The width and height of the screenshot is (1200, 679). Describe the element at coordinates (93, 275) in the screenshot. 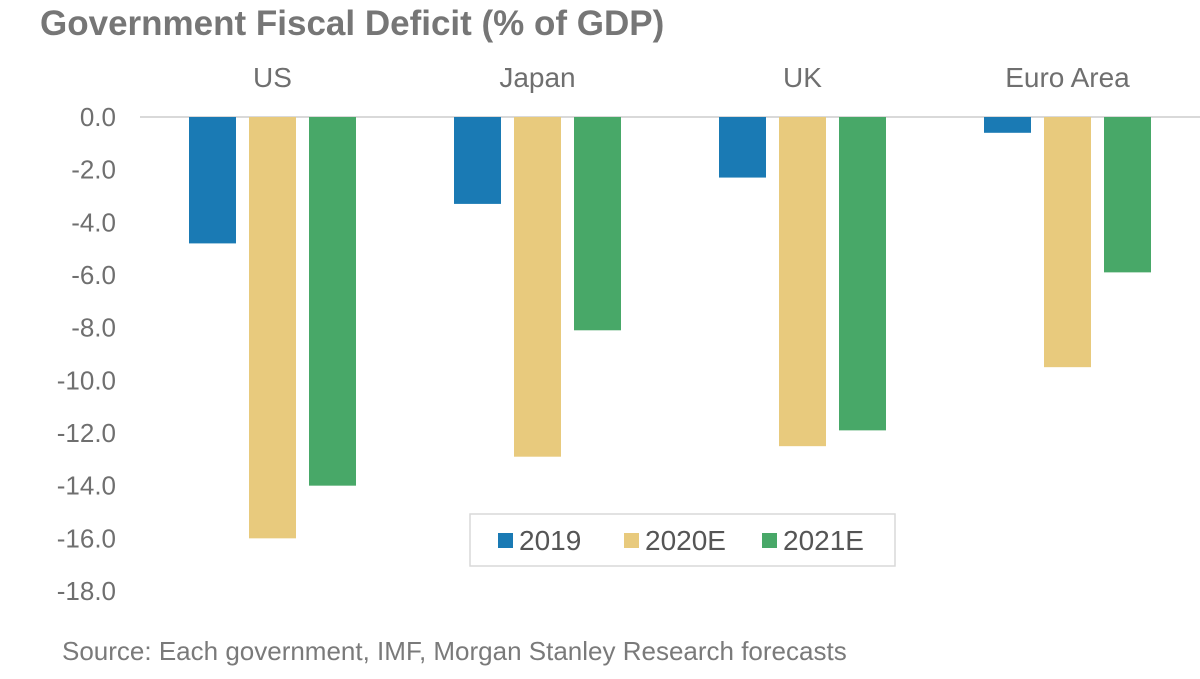

I see `y-tick-label: -6.0` at that location.